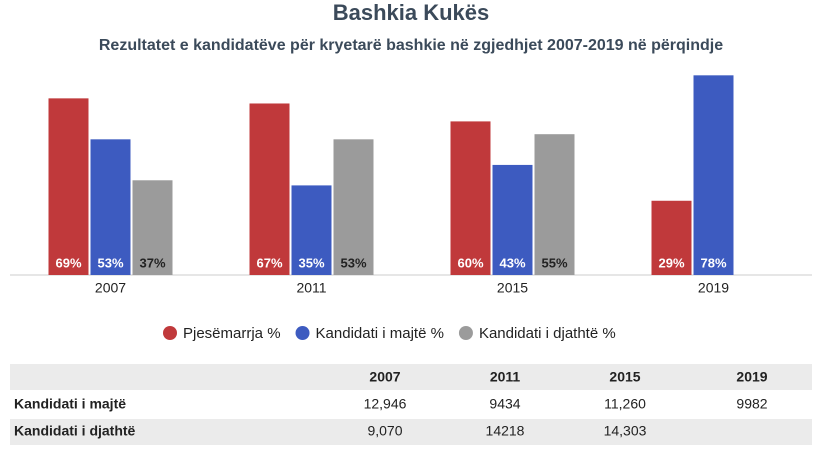  Describe the element at coordinates (68, 262) in the screenshot. I see `value-label: 69%` at that location.